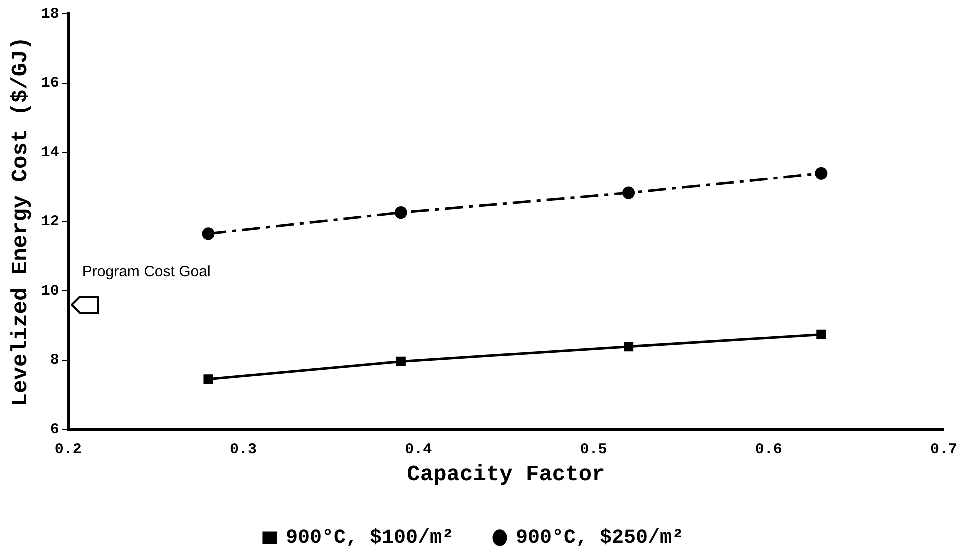 The height and width of the screenshot is (558, 974). What do you see at coordinates (68, 449) in the screenshot?
I see `x-tick-label: 0.2` at bounding box center [68, 449].